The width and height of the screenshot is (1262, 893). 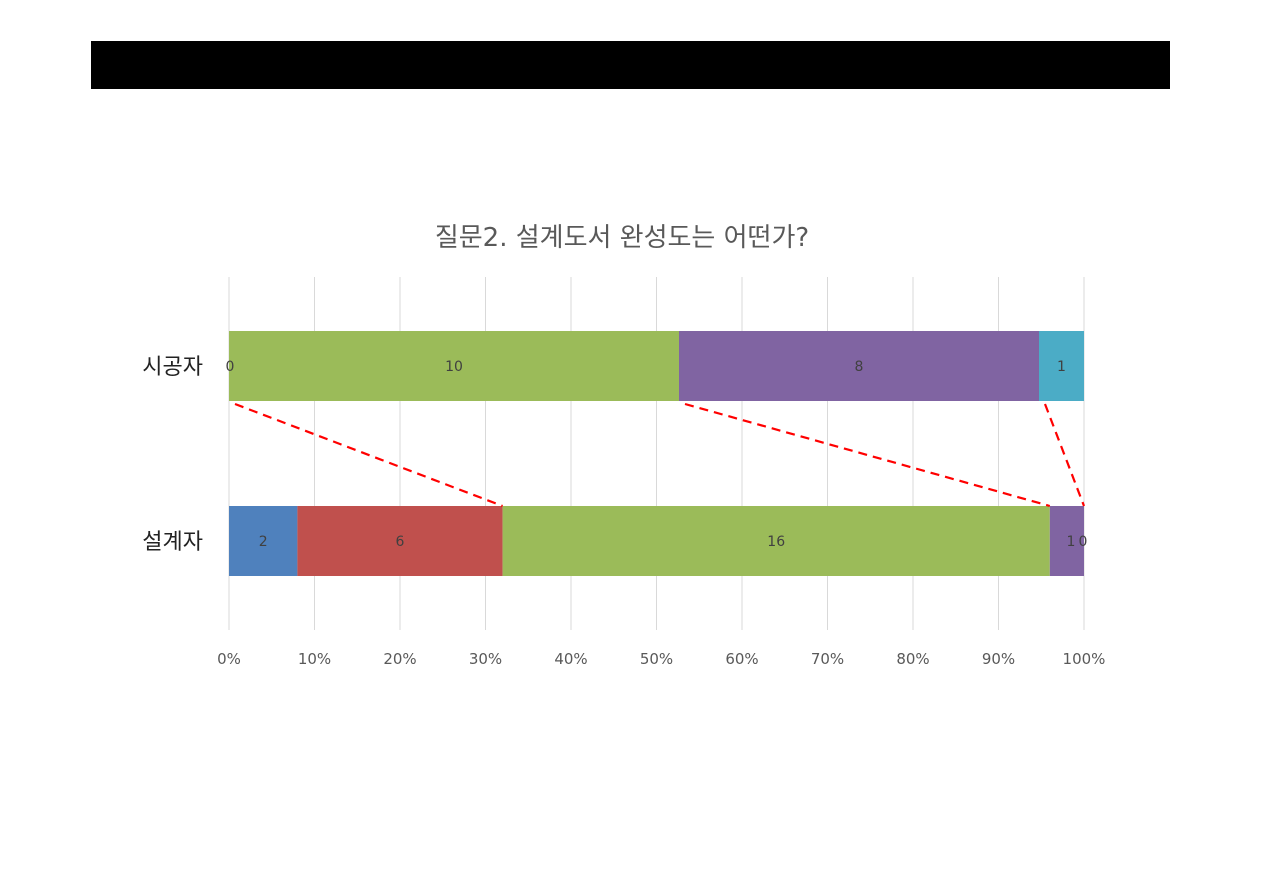 I want to click on x-tick-label: 50%, so click(x=656, y=659).